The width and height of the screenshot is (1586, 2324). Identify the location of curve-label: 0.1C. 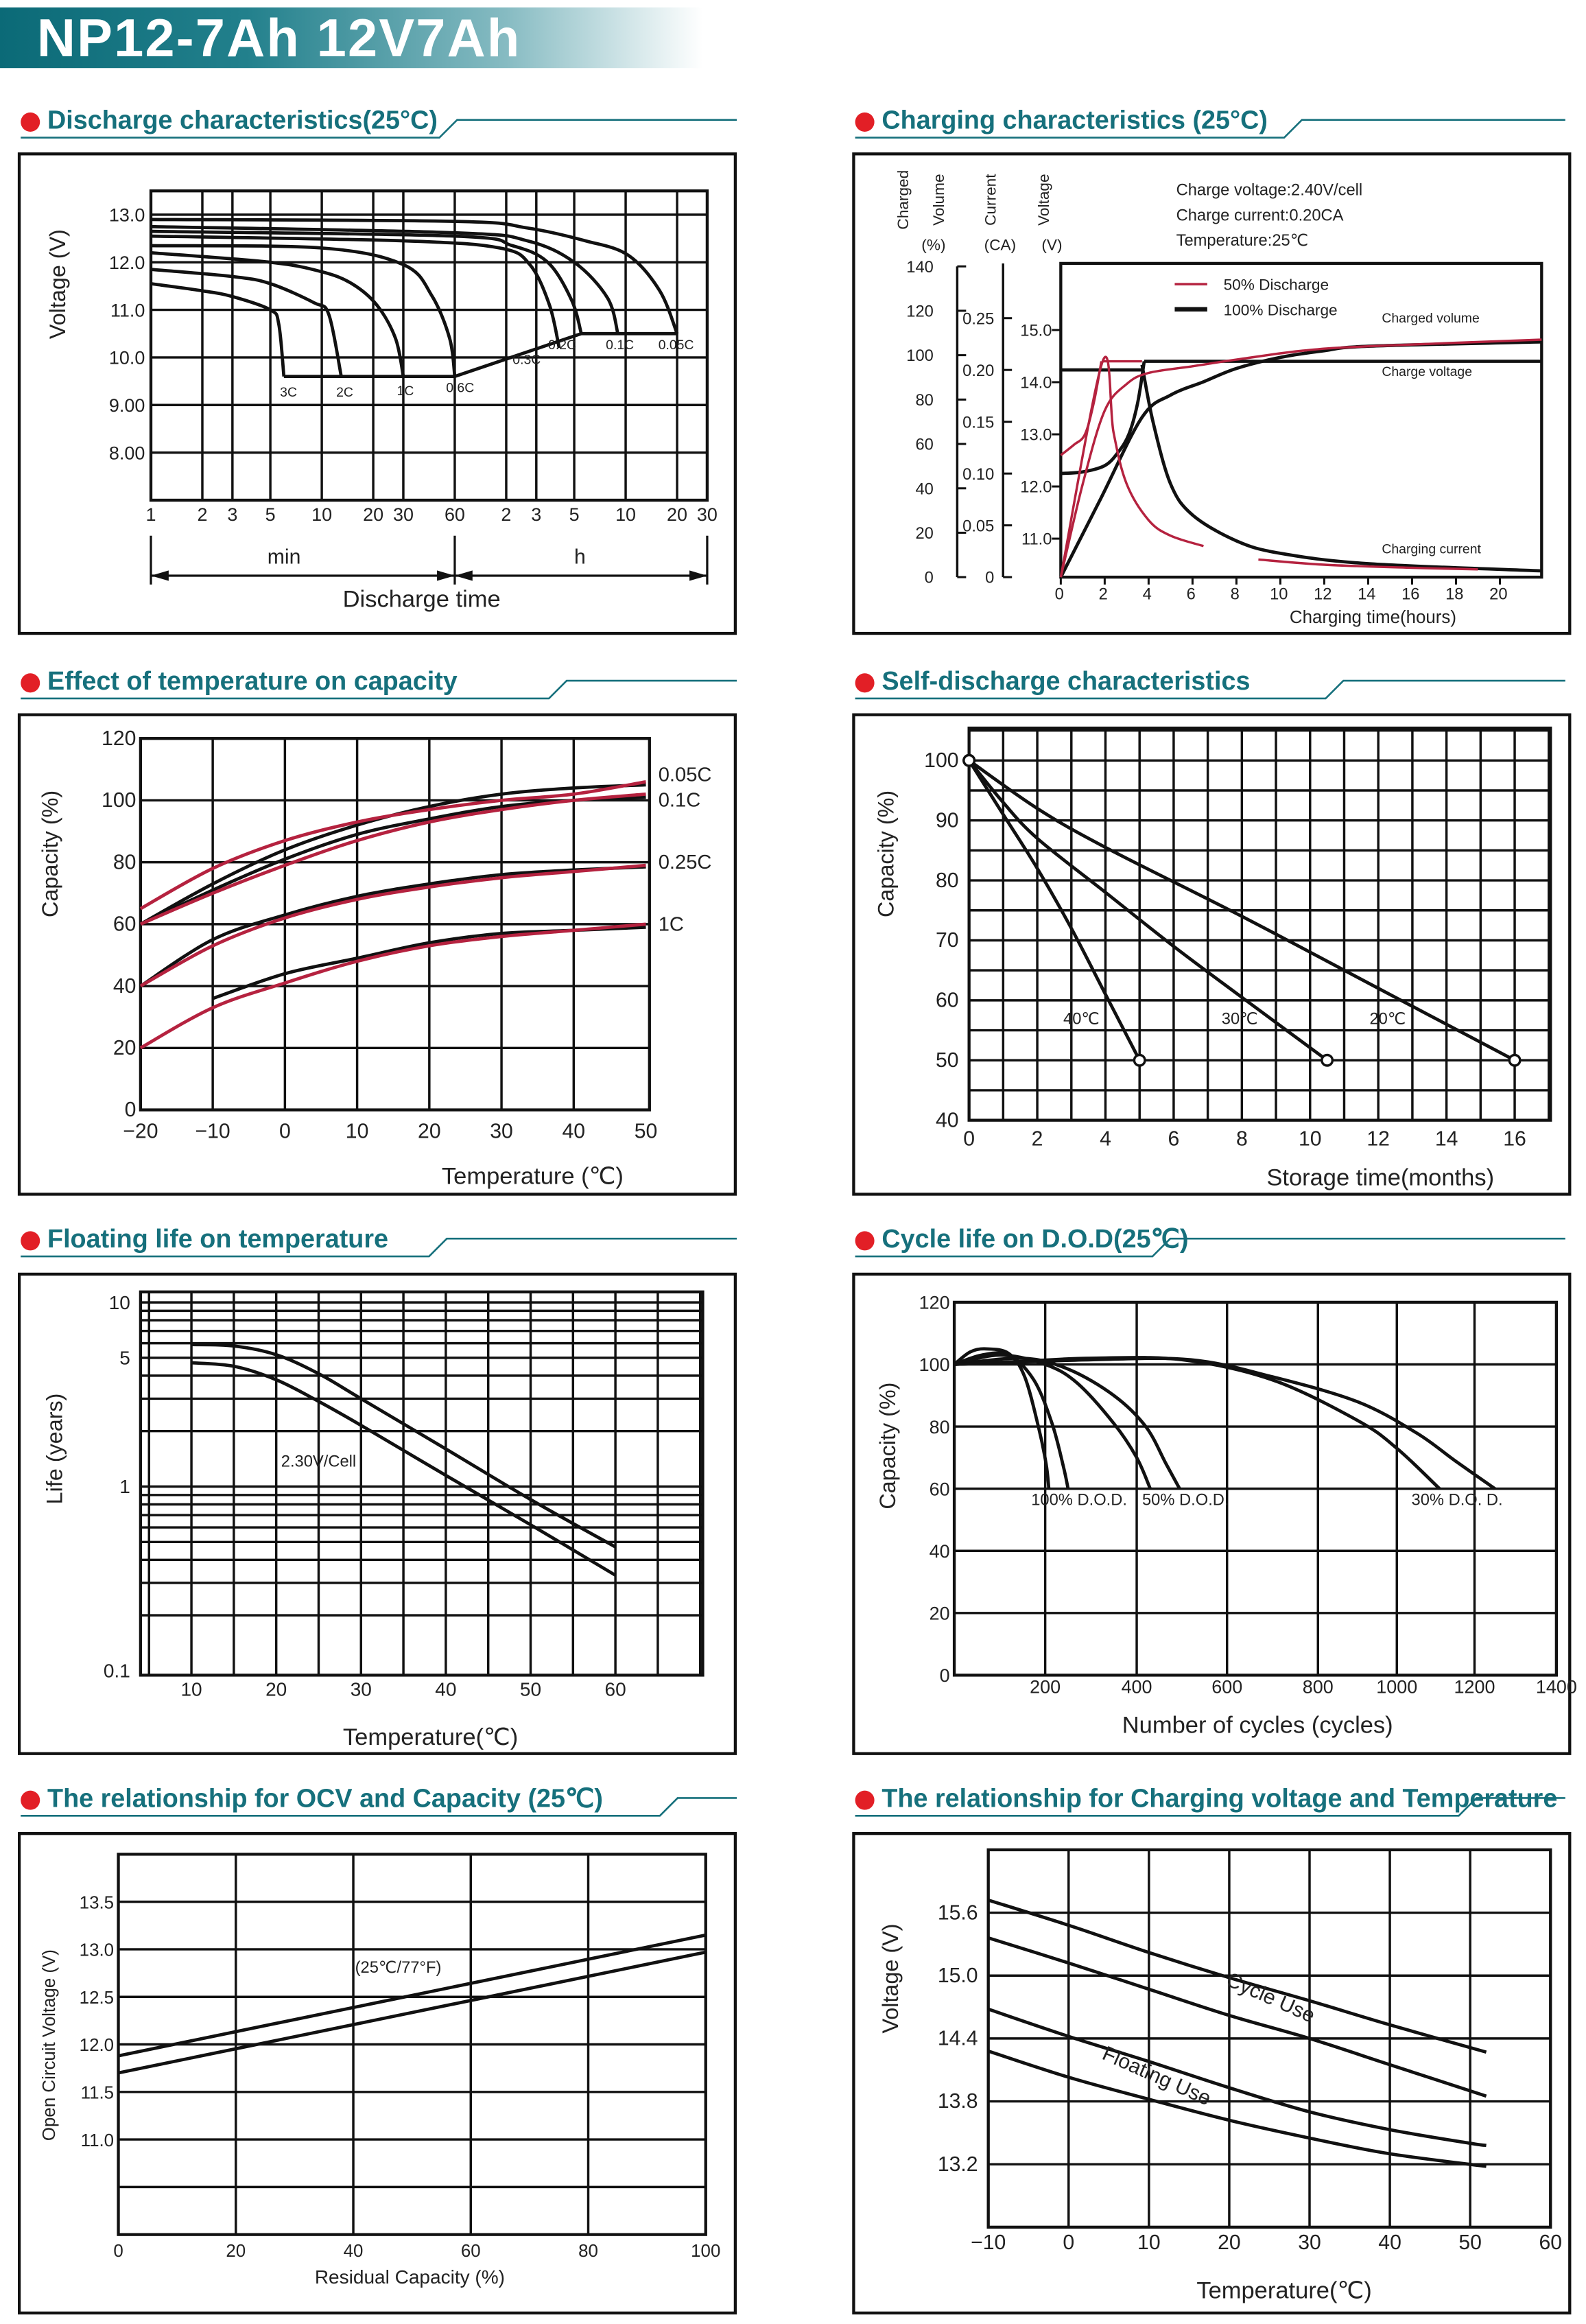
(680, 800).